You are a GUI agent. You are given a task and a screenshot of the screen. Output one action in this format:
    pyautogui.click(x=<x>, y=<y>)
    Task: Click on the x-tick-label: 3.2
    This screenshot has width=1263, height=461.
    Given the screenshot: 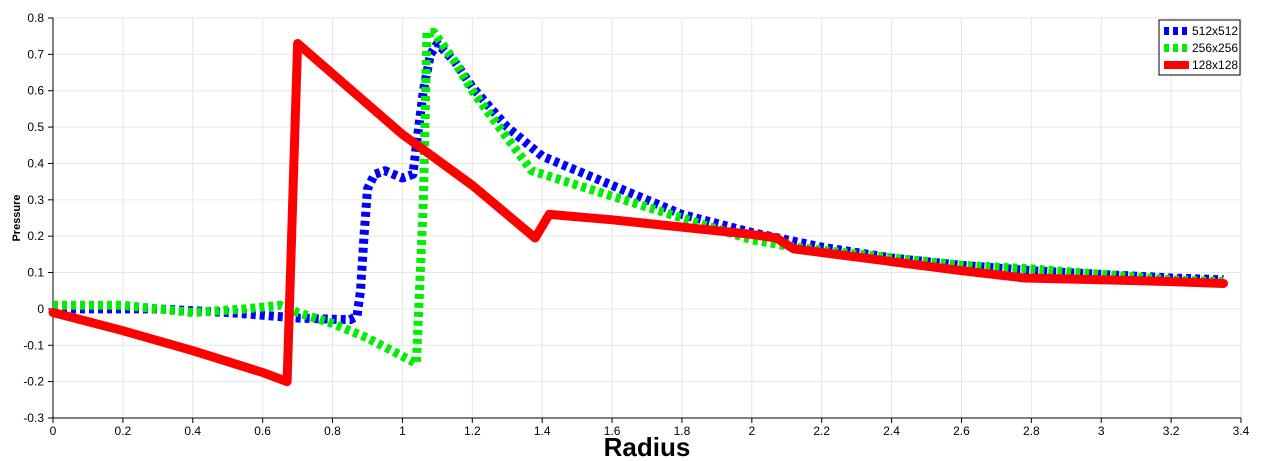 What is the action you would take?
    pyautogui.click(x=1171, y=431)
    